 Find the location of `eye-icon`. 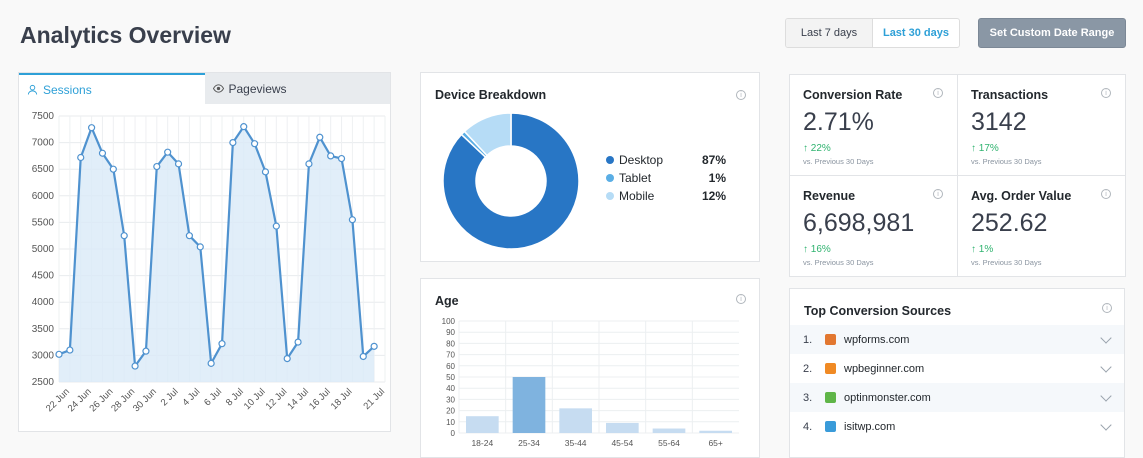

eye-icon is located at coordinates (218, 88).